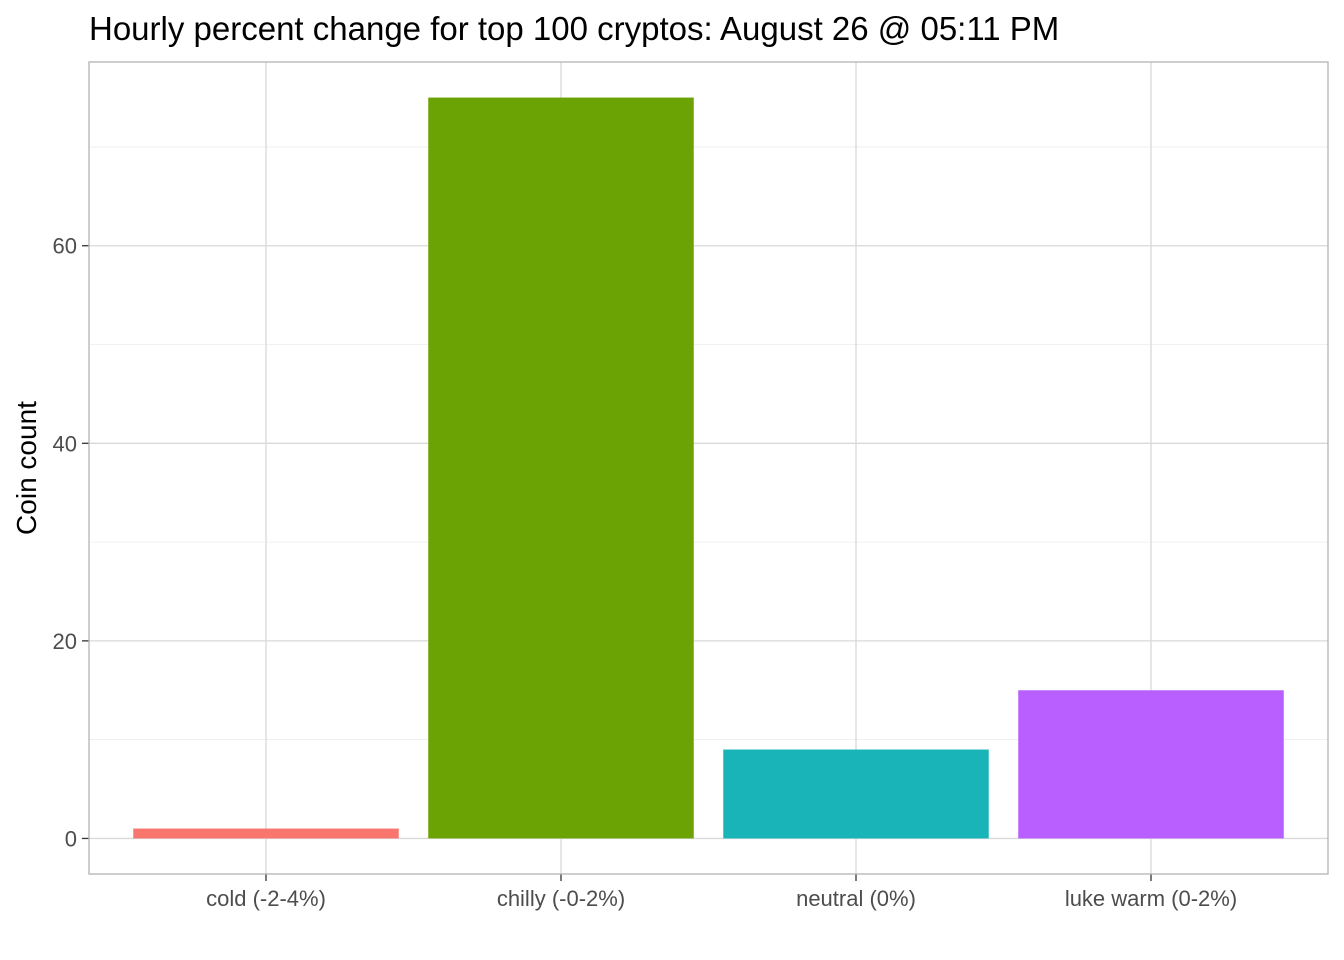  Describe the element at coordinates (65, 641) in the screenshot. I see `y-tick-label: 20` at that location.